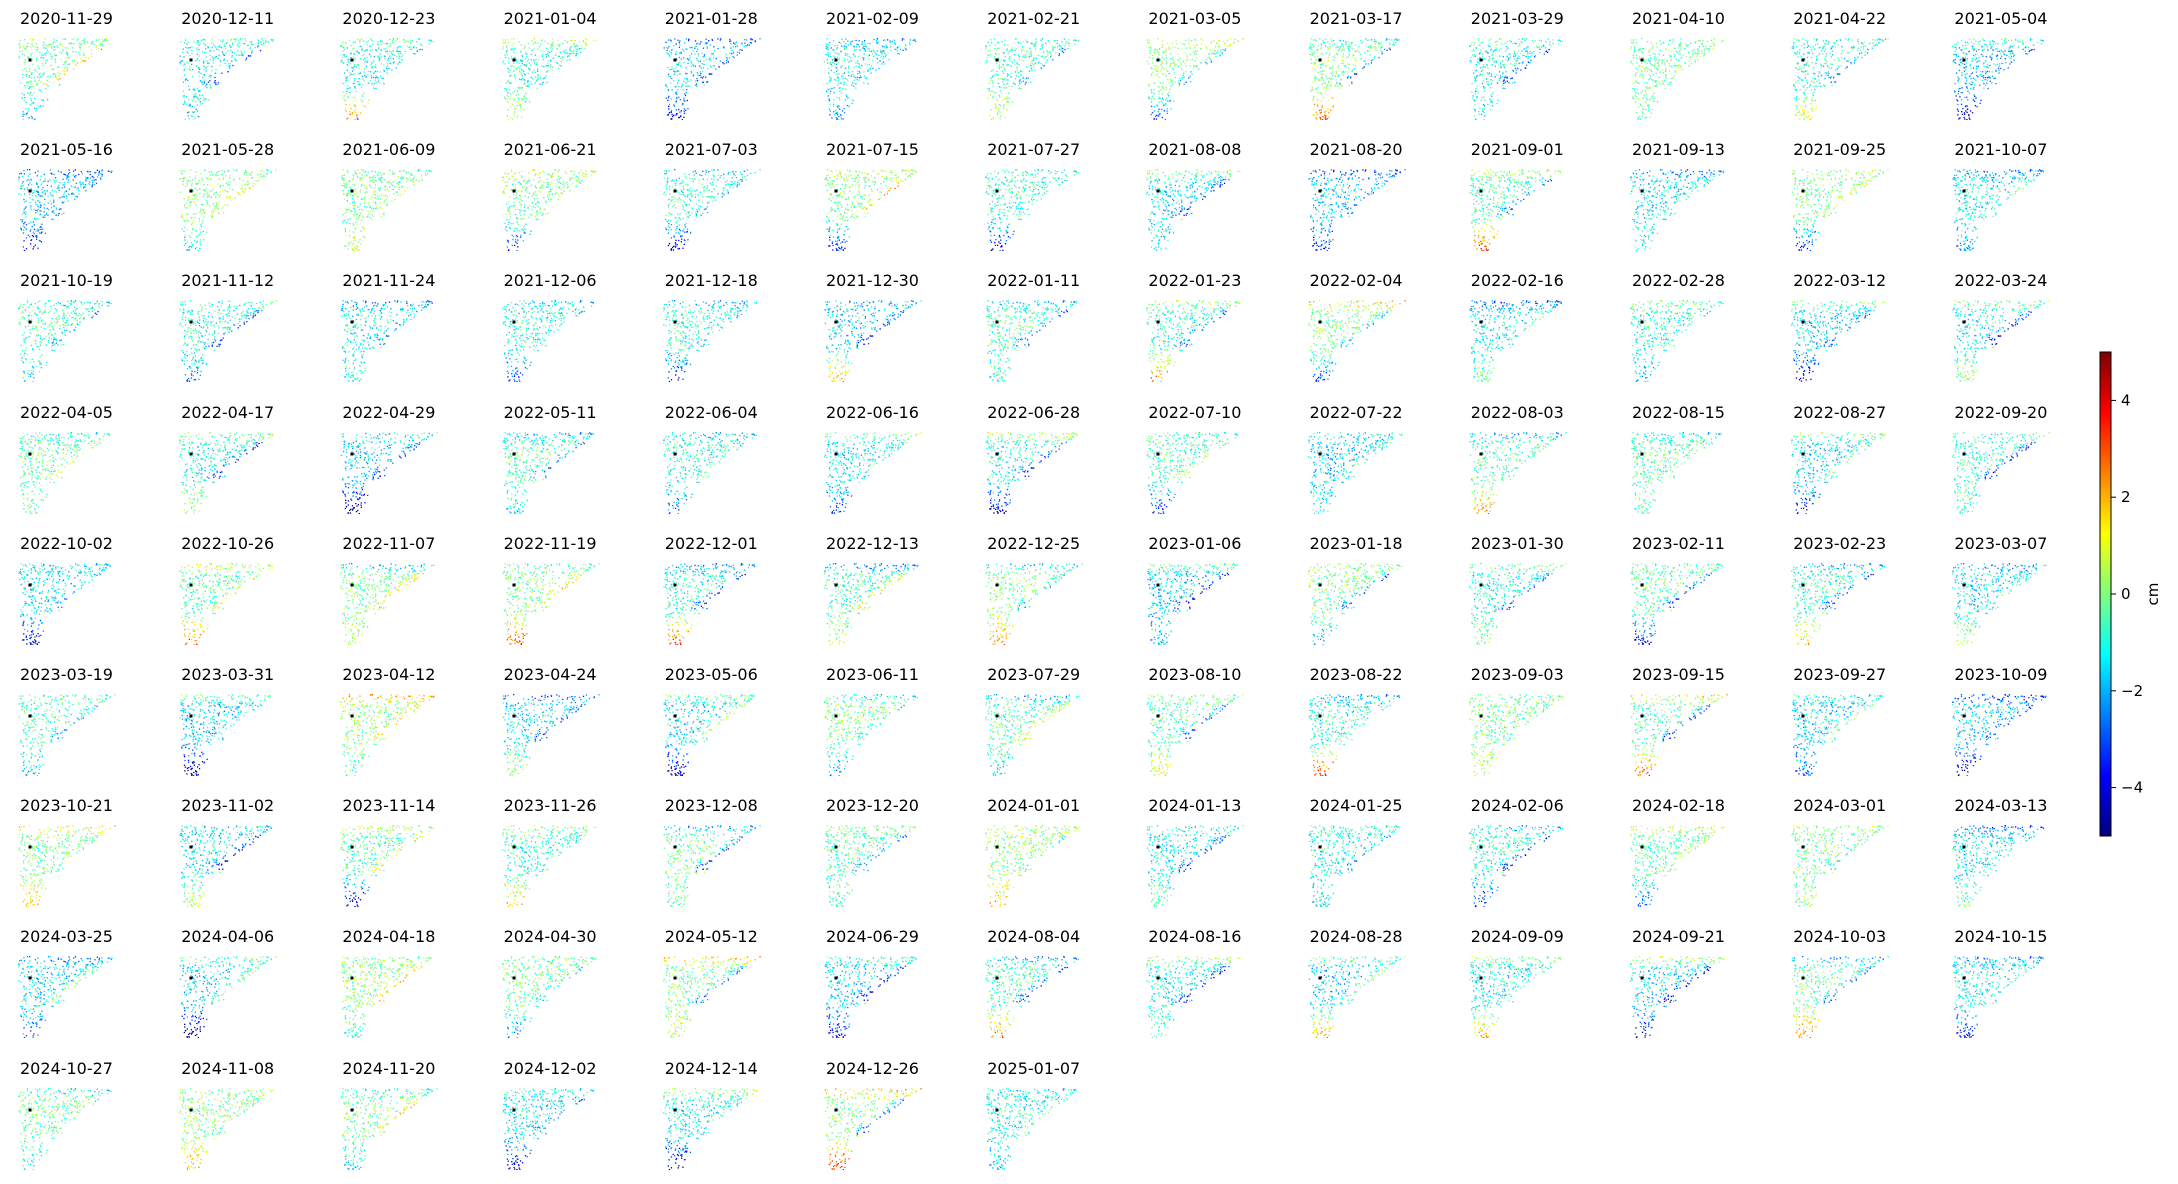  Describe the element at coordinates (2126, 400) in the screenshot. I see `colorbar-tick-label: 4` at that location.